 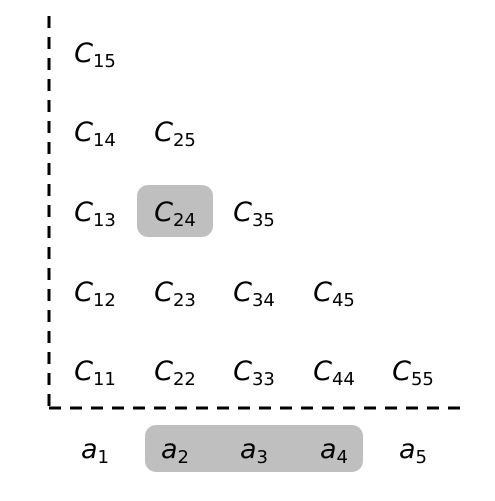 I want to click on cell-c11: C11, so click(x=95, y=373).